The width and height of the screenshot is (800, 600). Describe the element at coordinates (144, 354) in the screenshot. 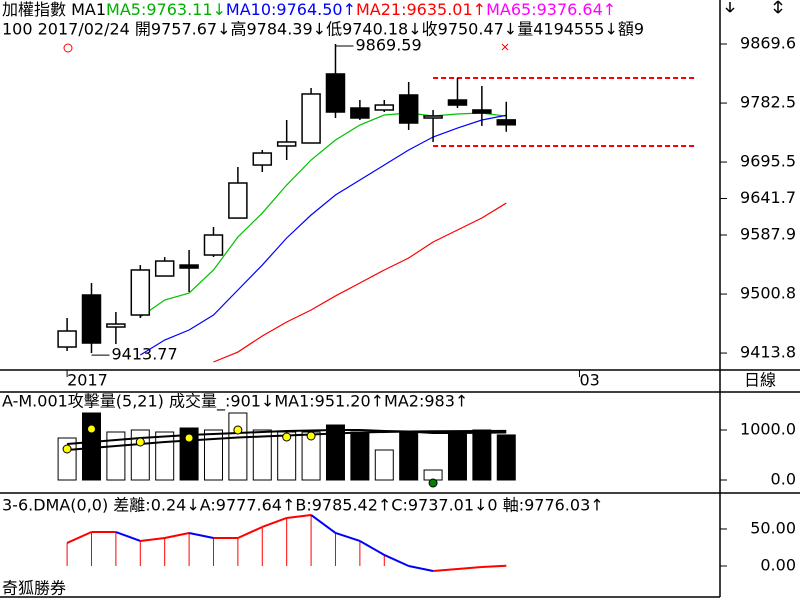

I see `annotation: 9413.77` at that location.